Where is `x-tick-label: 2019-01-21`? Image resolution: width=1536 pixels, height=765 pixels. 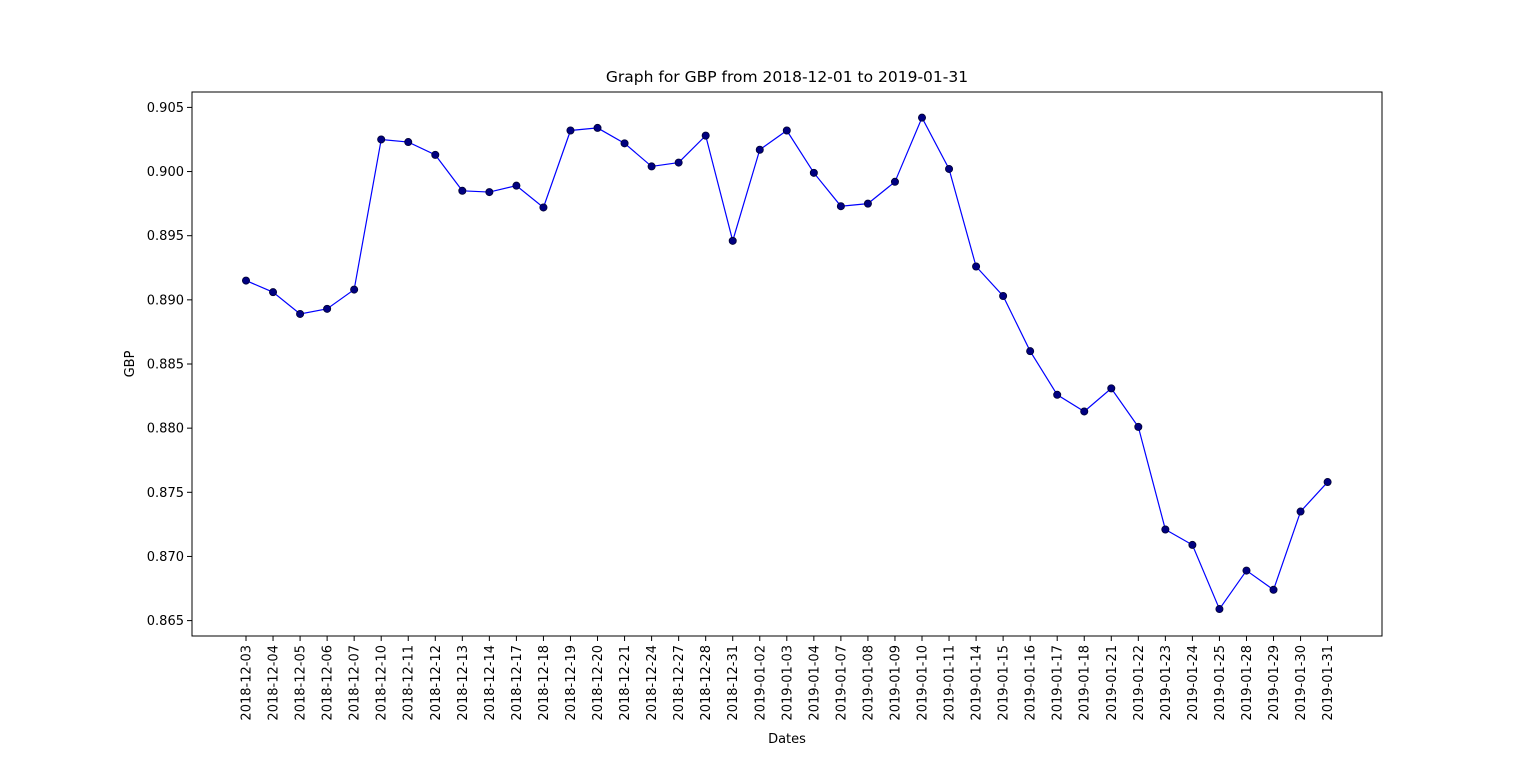 x-tick-label: 2019-01-21 is located at coordinates (1112, 683).